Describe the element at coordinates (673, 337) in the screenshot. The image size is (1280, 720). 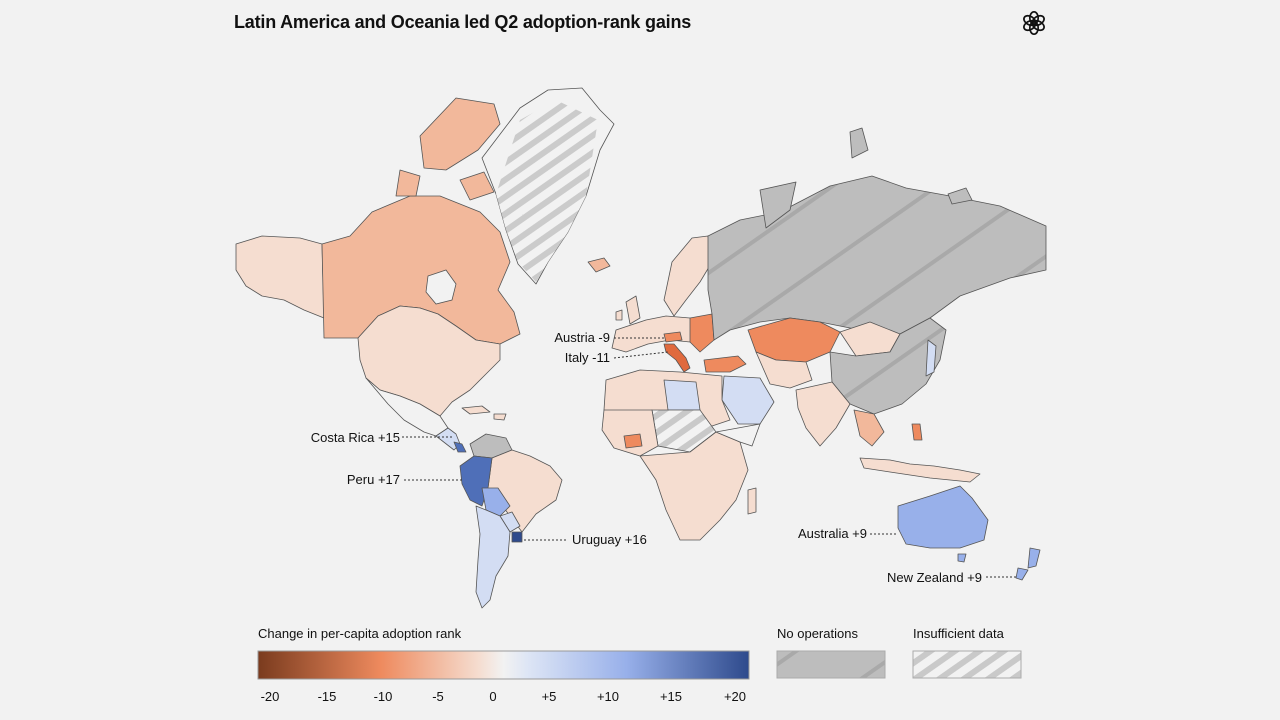
I see `austria` at that location.